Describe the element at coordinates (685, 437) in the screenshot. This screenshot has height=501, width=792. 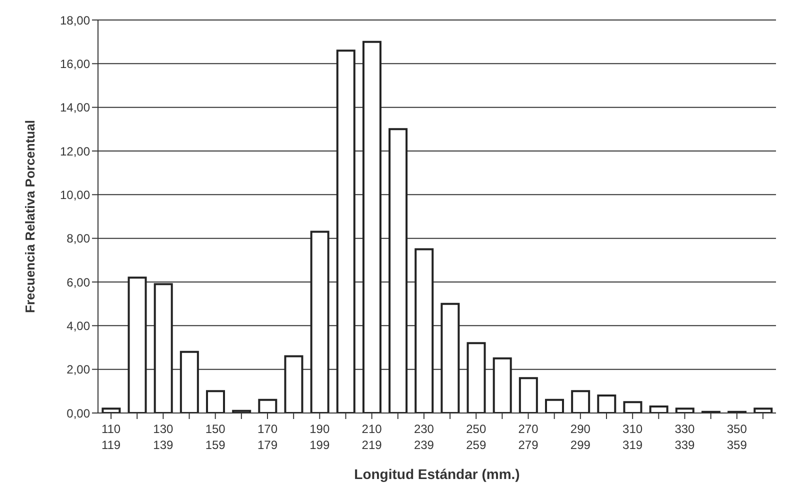
I see `x-tick-label: 330 339` at that location.